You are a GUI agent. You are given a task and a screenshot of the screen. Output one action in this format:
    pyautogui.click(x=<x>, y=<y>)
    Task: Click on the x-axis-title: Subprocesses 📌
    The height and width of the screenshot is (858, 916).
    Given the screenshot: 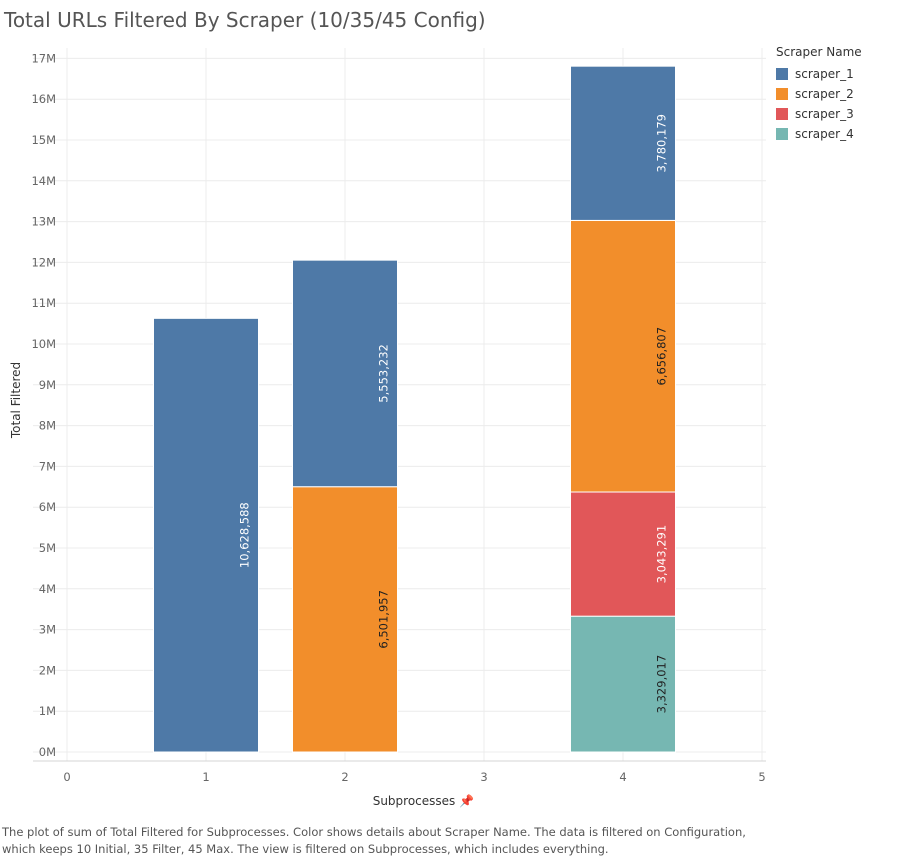 What is the action you would take?
    pyautogui.click(x=423, y=800)
    